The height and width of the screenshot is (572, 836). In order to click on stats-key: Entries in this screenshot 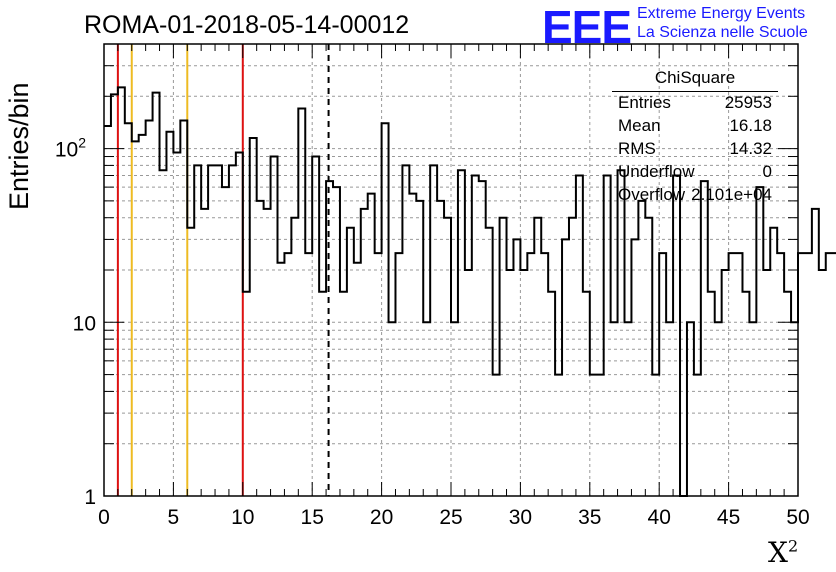, I will do `click(644, 102)`.